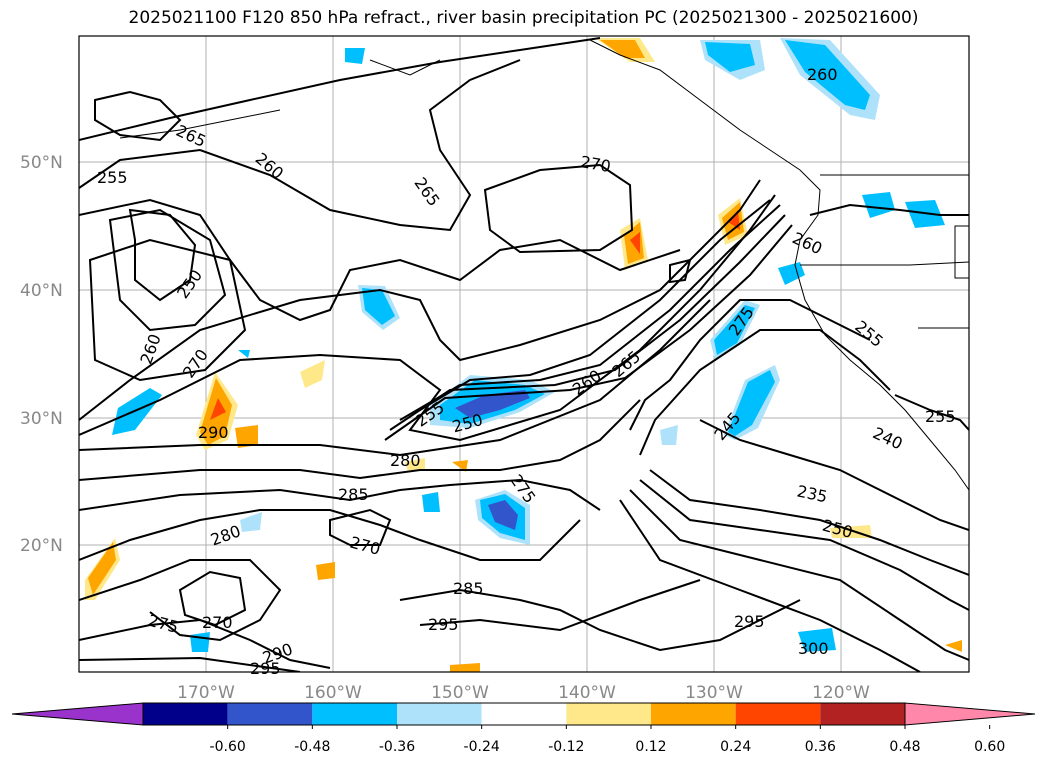  I want to click on contour-label: 300, so click(813, 648).